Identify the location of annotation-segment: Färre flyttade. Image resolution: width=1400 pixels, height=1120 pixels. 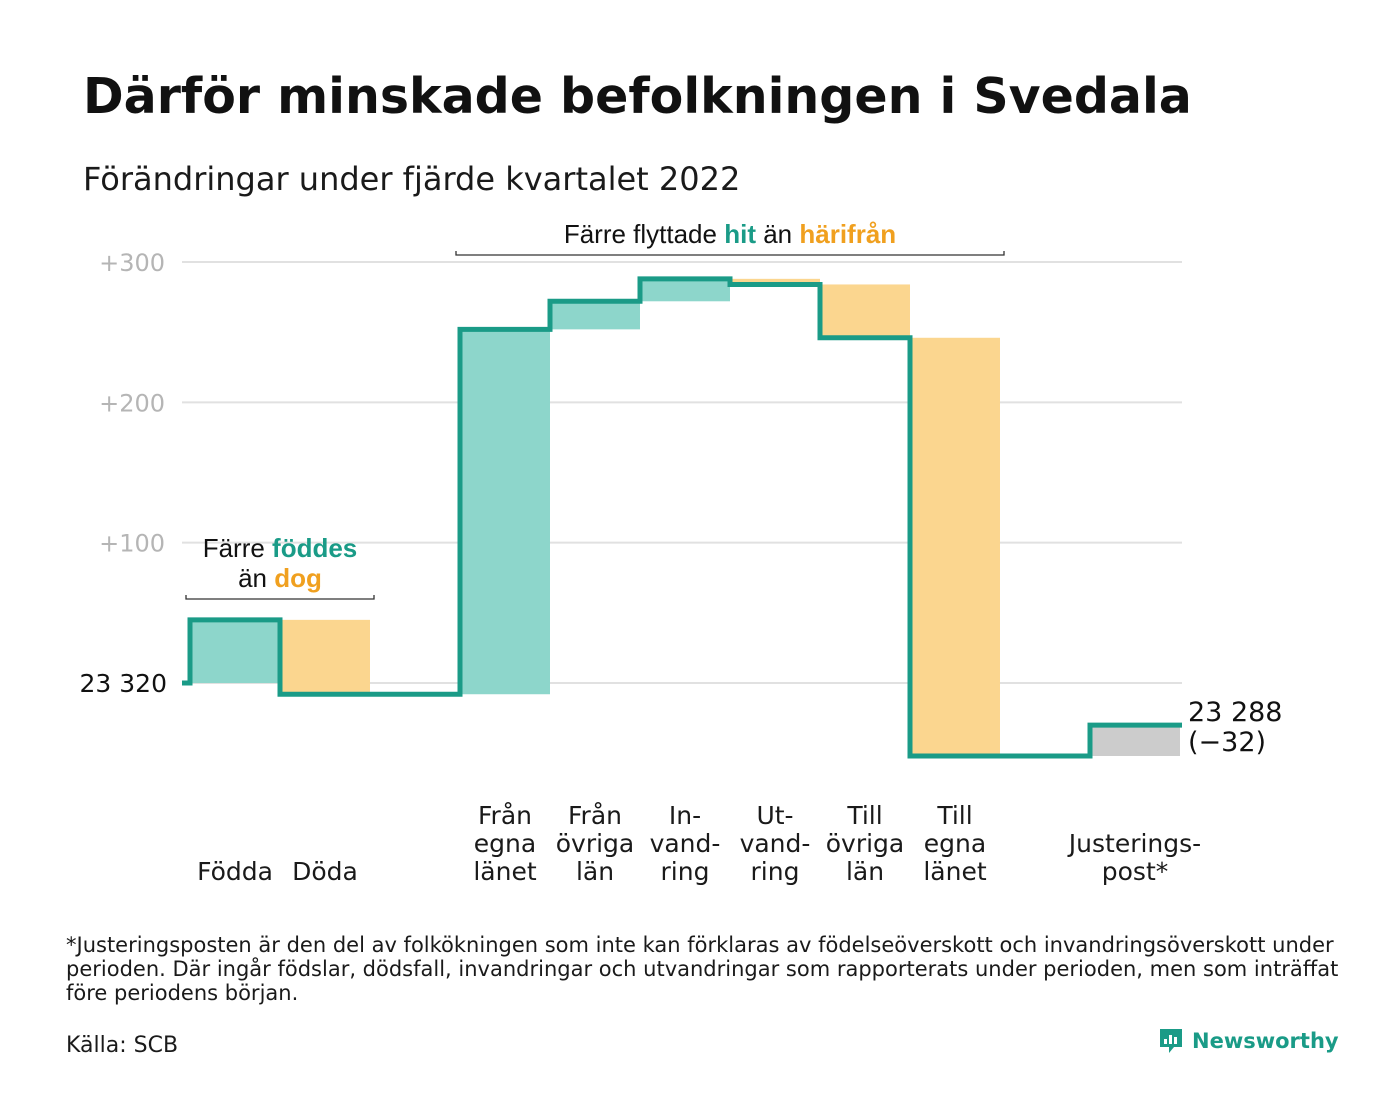
(644, 234).